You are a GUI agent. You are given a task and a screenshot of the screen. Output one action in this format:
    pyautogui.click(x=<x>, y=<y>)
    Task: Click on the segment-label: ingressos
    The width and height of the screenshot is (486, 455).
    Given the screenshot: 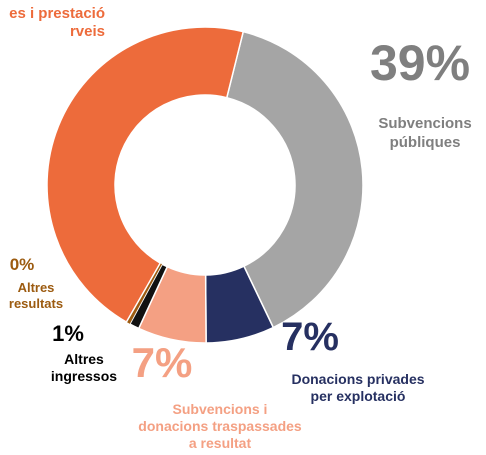 What is the action you would take?
    pyautogui.click(x=84, y=376)
    